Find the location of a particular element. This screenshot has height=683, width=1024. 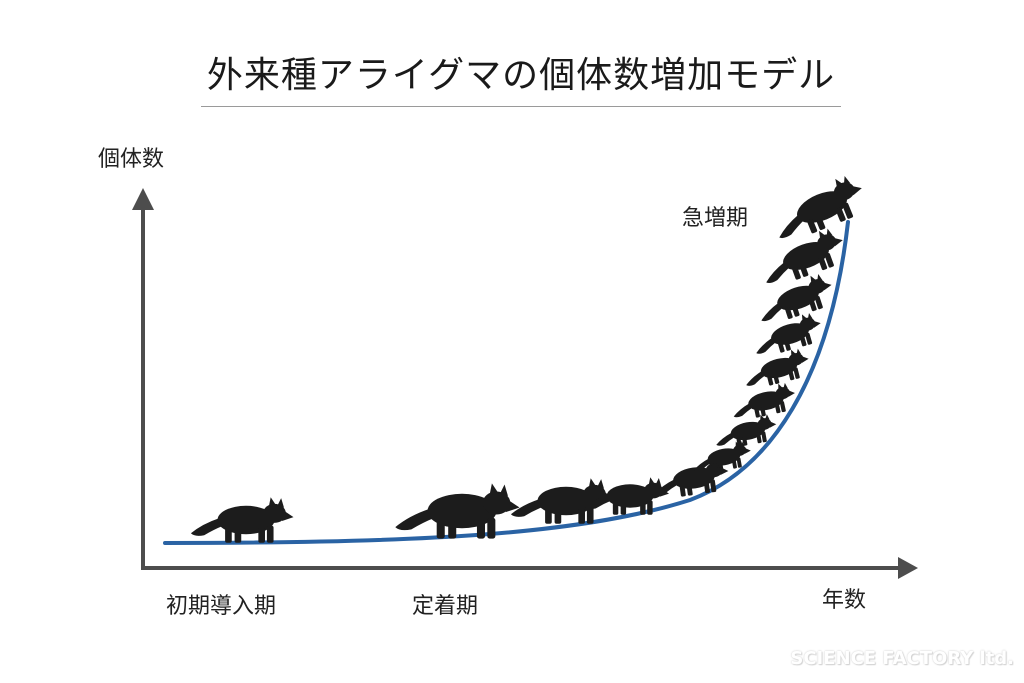

x-axis-arrowhead is located at coordinates (908, 568).